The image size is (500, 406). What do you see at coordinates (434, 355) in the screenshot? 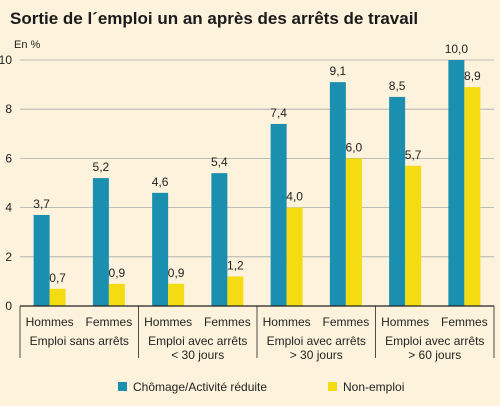
I see `group-label: > 60 jours` at bounding box center [434, 355].